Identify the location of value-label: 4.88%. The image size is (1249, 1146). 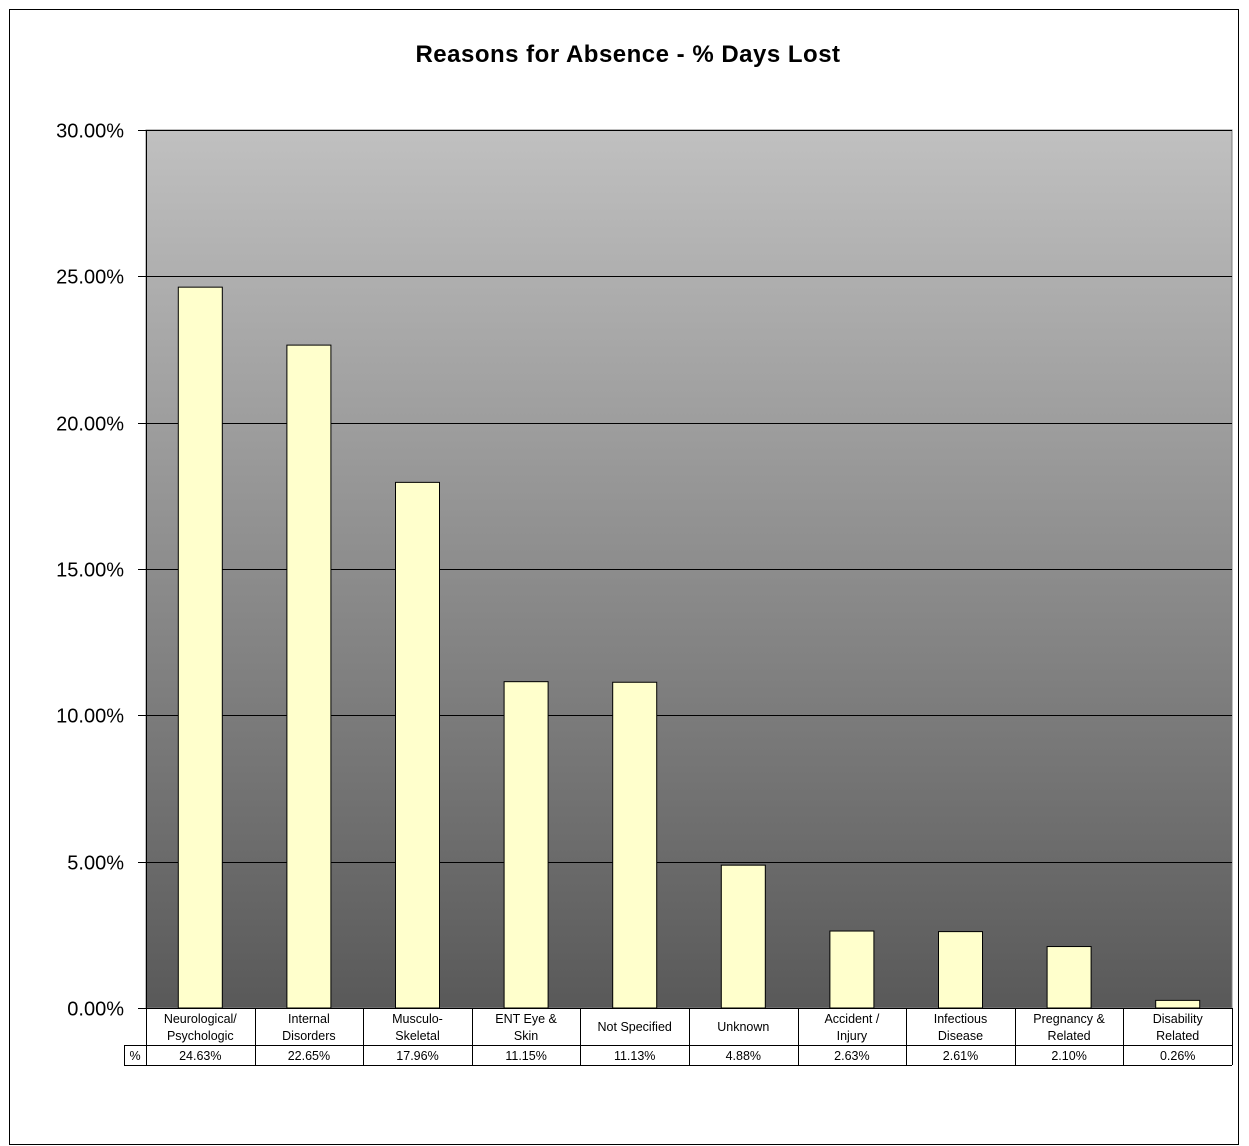
(743, 1056).